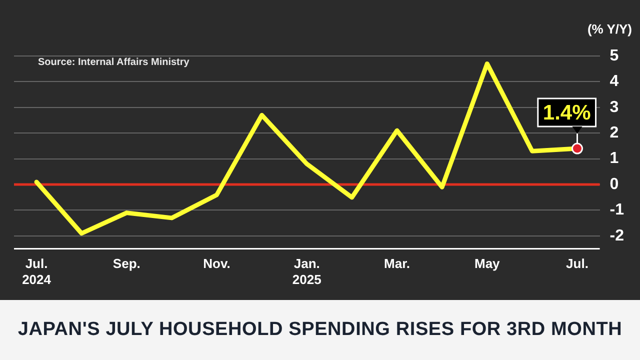 The width and height of the screenshot is (640, 360). What do you see at coordinates (216, 264) in the screenshot?
I see `x-tick-label: Nov.` at bounding box center [216, 264].